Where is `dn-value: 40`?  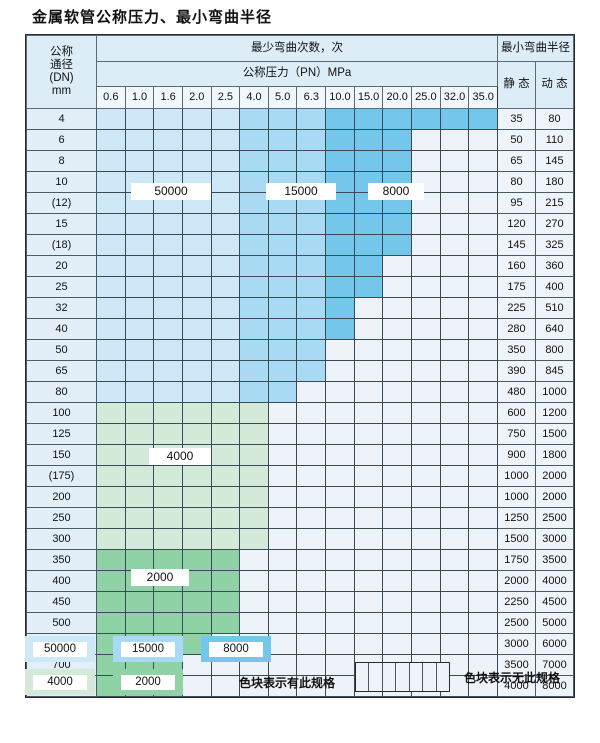
dn-value: 40 is located at coordinates (61, 329).